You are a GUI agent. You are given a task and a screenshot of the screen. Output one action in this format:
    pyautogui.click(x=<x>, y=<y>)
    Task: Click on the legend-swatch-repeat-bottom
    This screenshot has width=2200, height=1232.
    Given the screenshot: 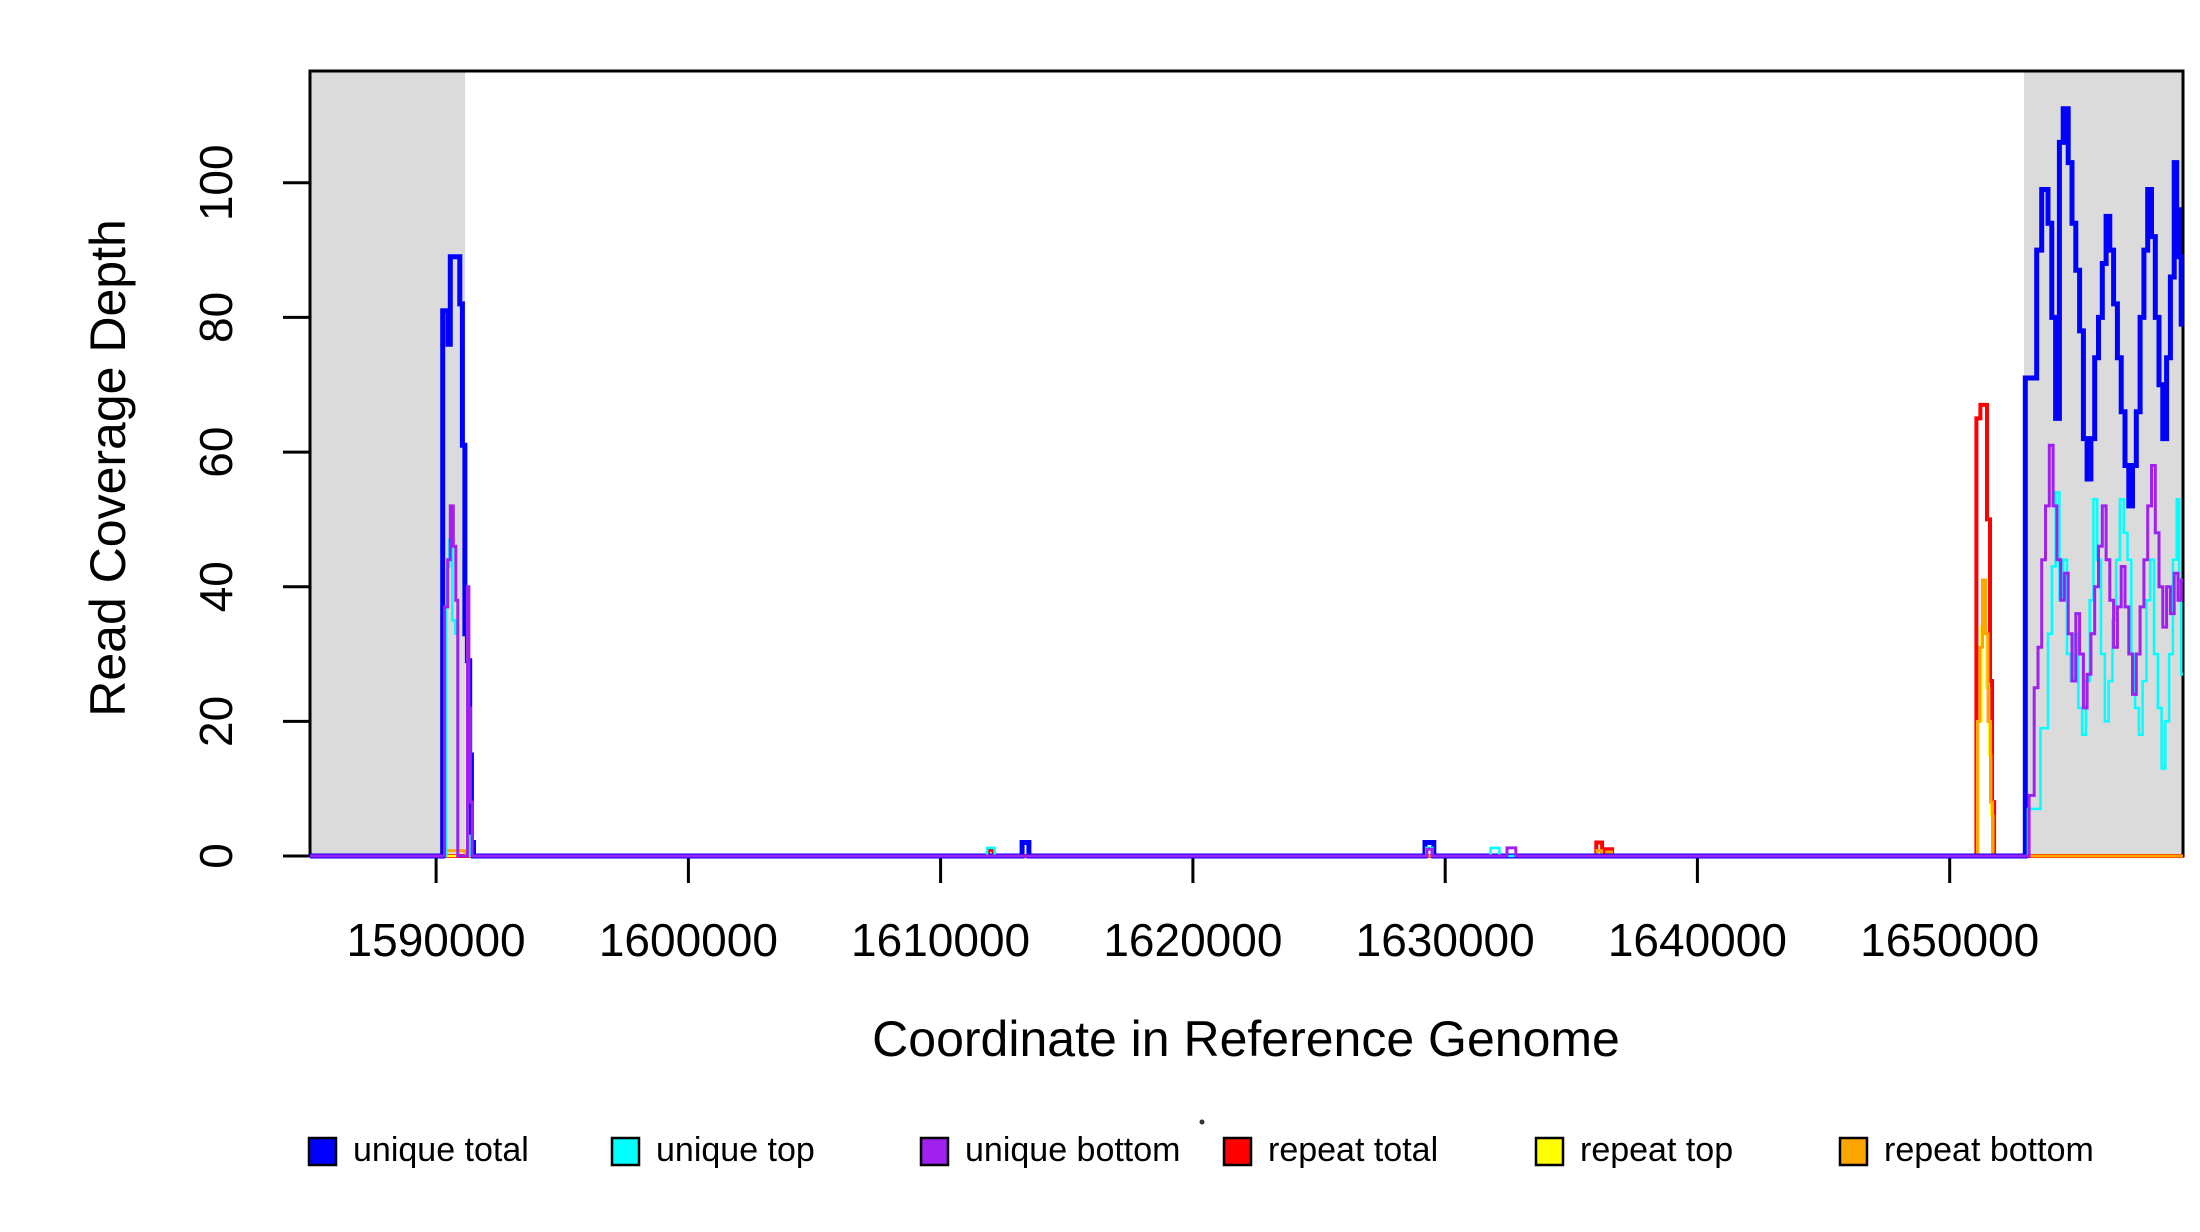 What is the action you would take?
    pyautogui.click(x=1853, y=1151)
    